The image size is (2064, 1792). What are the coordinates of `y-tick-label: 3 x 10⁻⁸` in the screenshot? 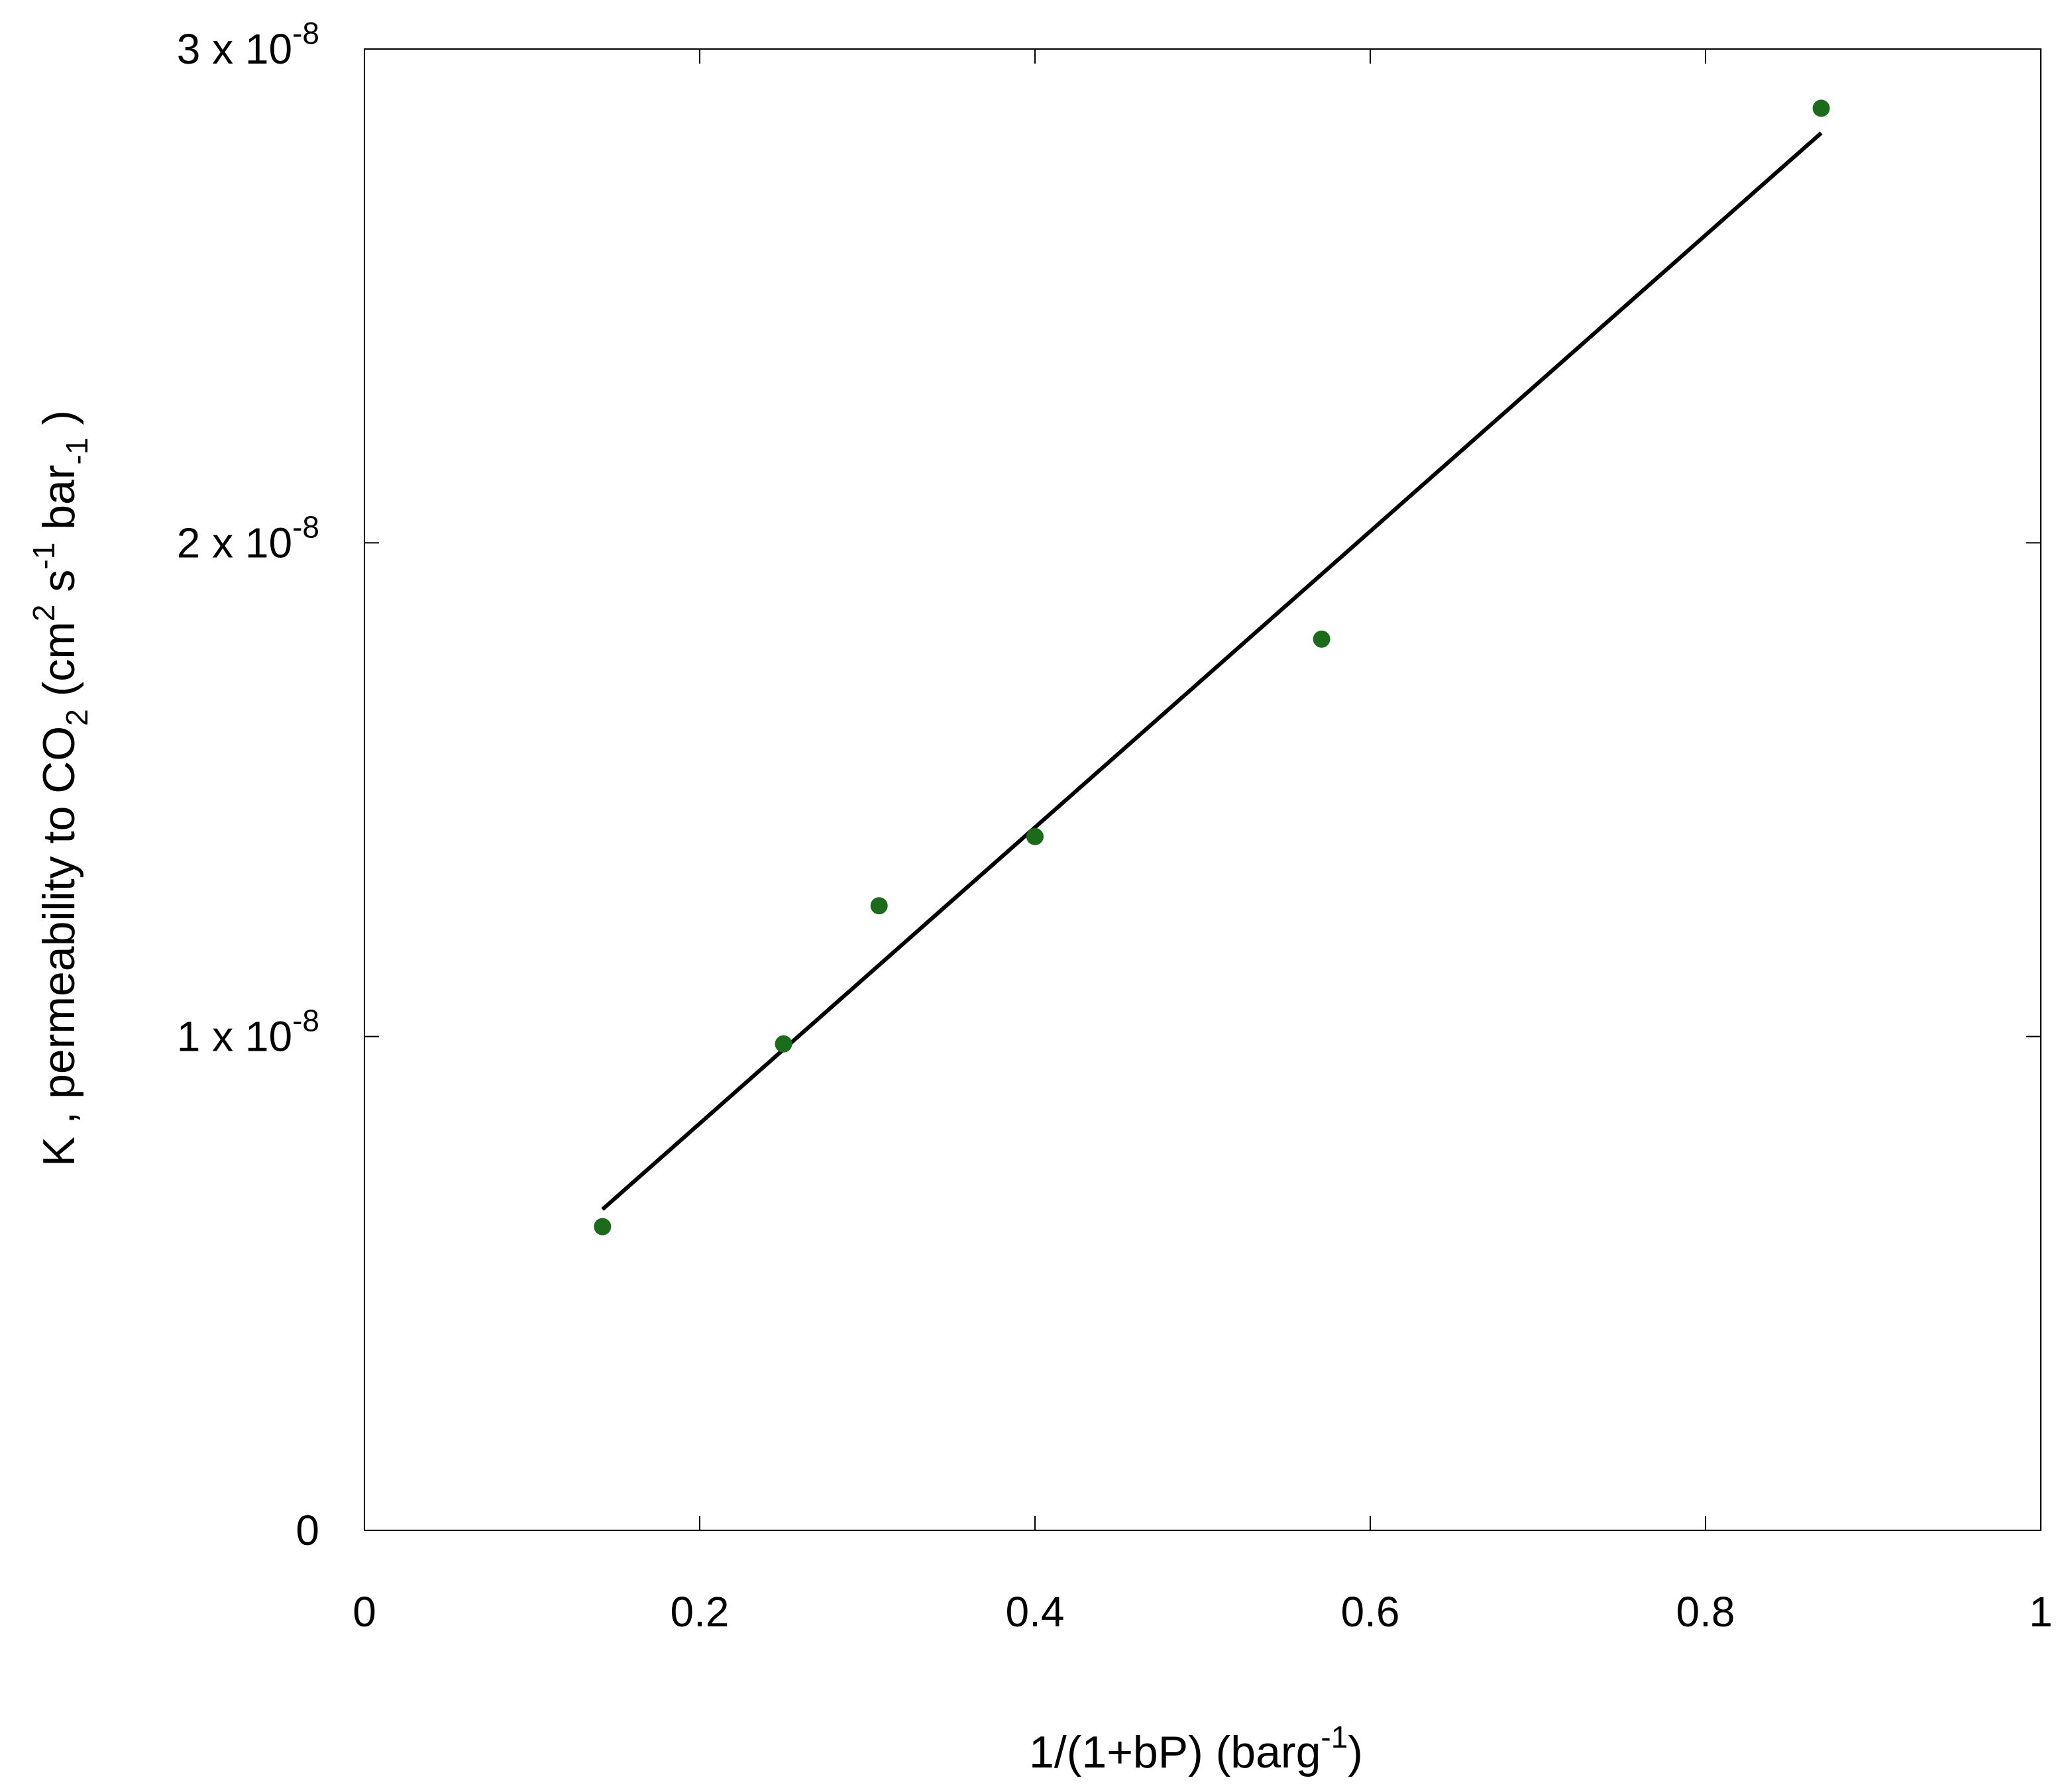 It's located at (248, 44).